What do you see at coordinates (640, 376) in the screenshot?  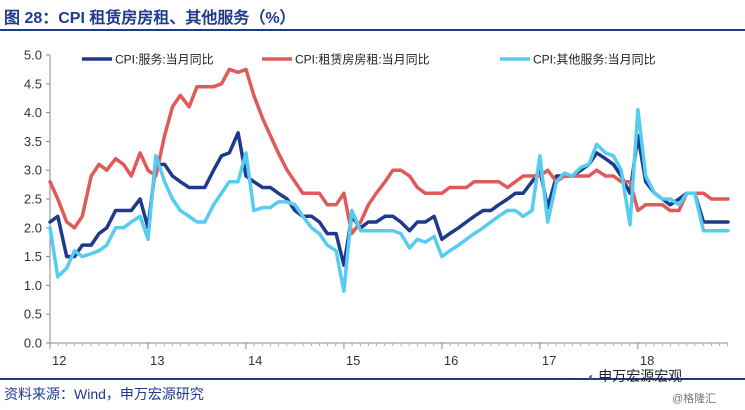 I see `watermark-text: 申万宏源宏观` at bounding box center [640, 376].